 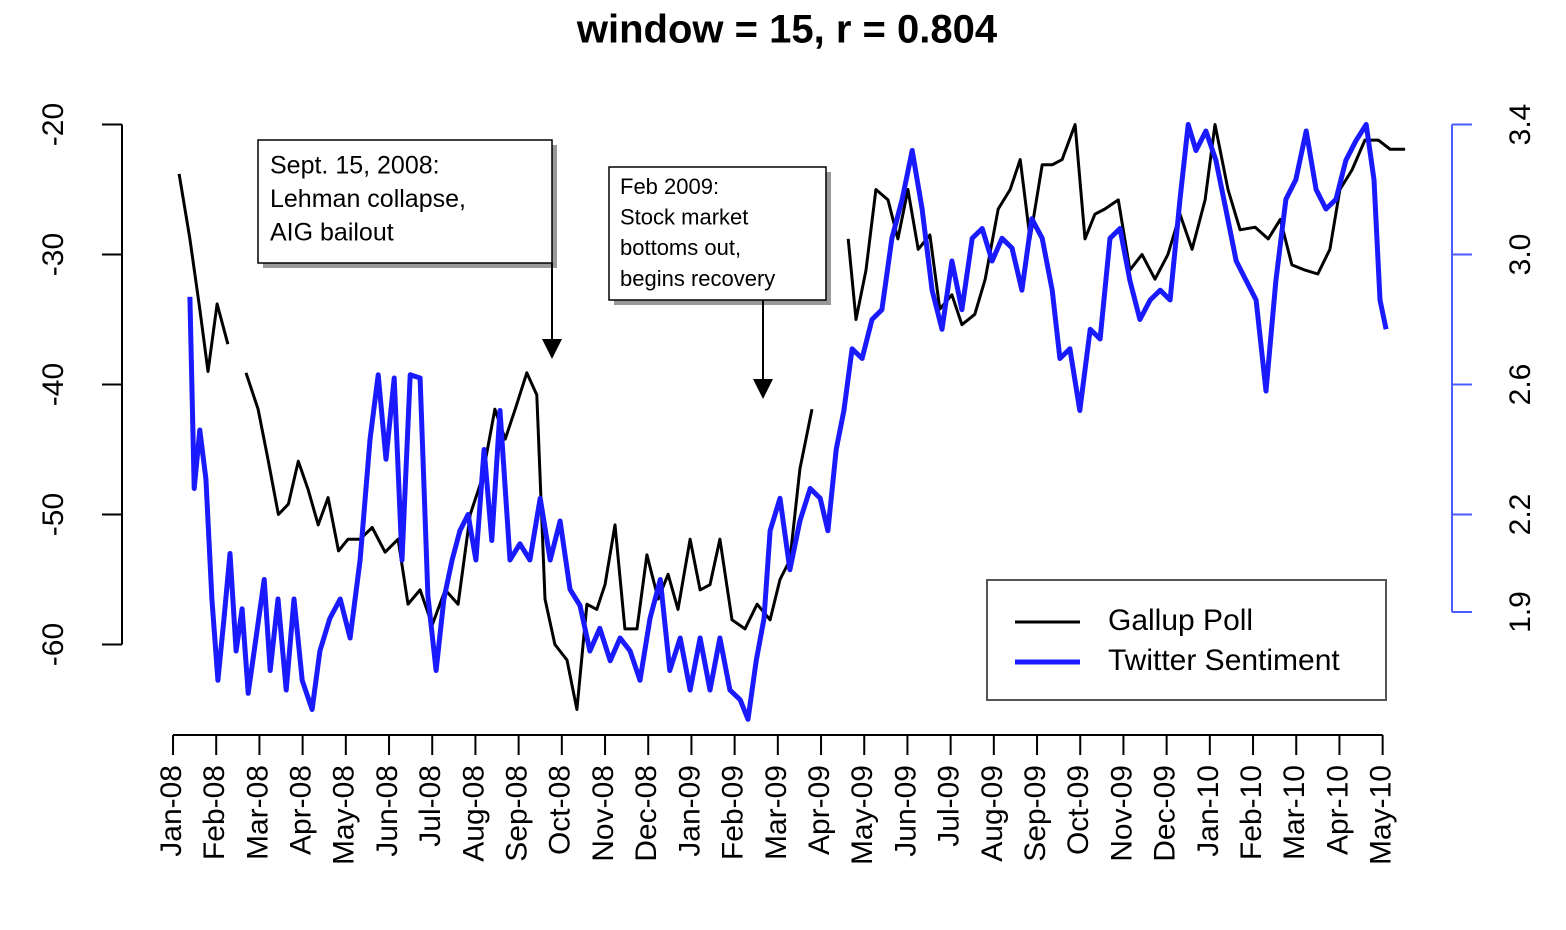 I want to click on x-tick-label: Apr-10, so click(x=1337, y=810).